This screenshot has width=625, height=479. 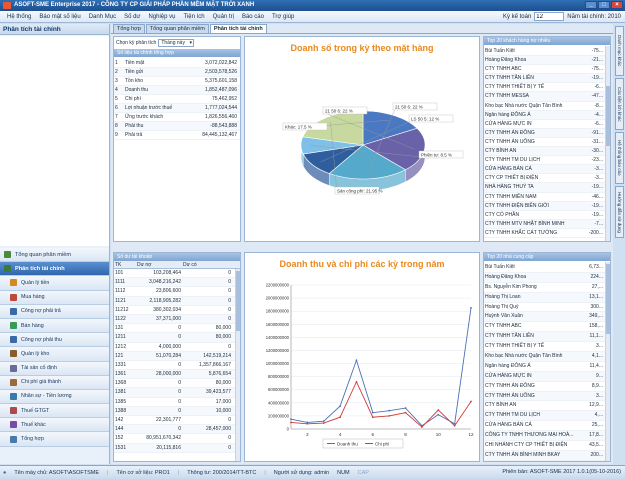 What do you see at coordinates (619, 212) in the screenshot?
I see `vtab-user-guide: Hướng dẫn sử dụng` at bounding box center [619, 212].